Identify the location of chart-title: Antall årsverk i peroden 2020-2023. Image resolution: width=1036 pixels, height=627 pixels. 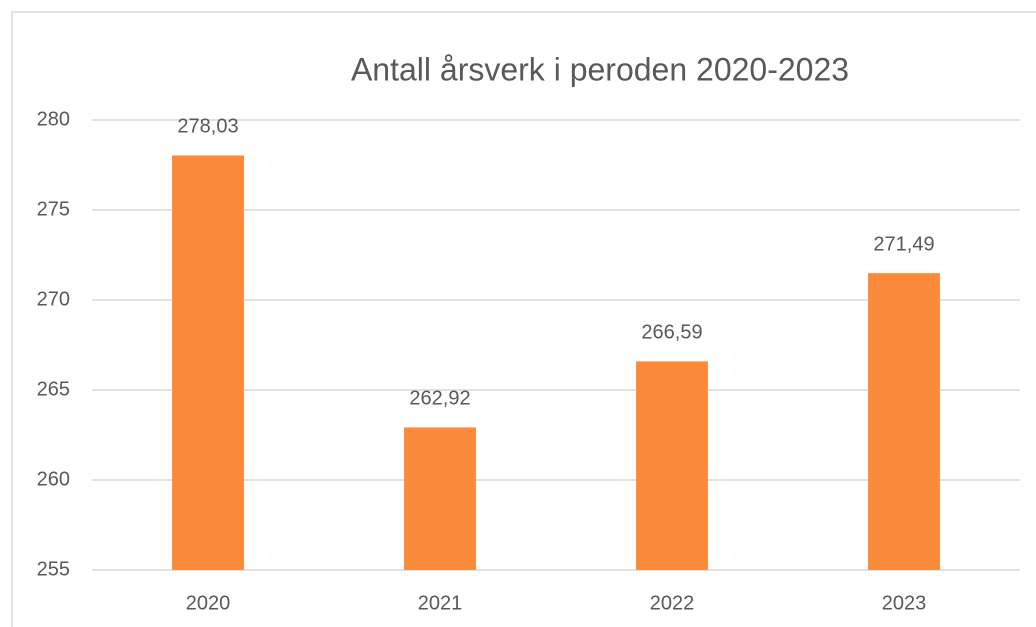
(600, 69).